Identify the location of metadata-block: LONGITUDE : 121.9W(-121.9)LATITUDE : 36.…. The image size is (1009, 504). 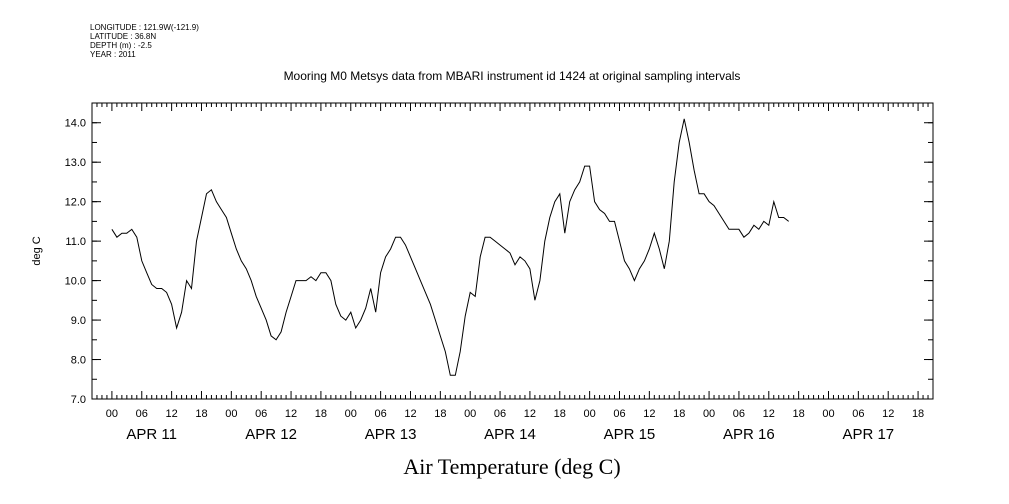
(144, 41).